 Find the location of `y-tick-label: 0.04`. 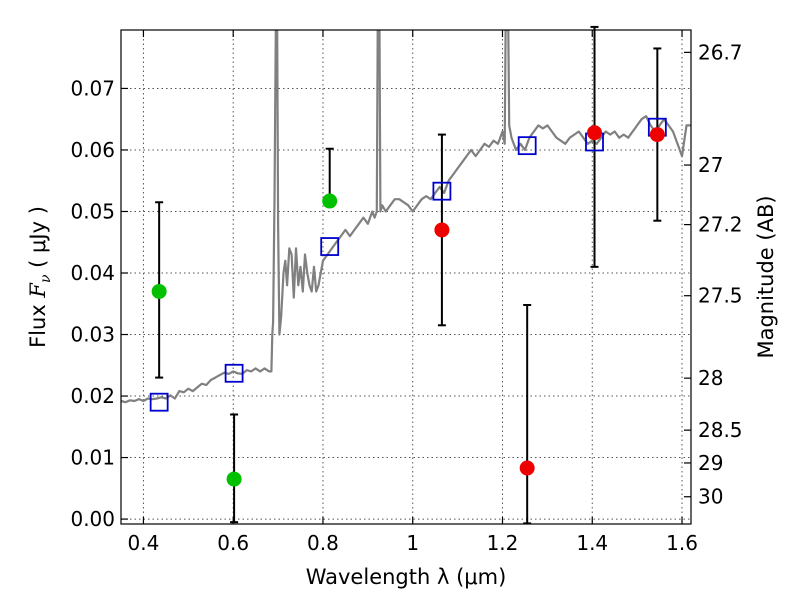

y-tick-label: 0.04 is located at coordinates (92, 273).